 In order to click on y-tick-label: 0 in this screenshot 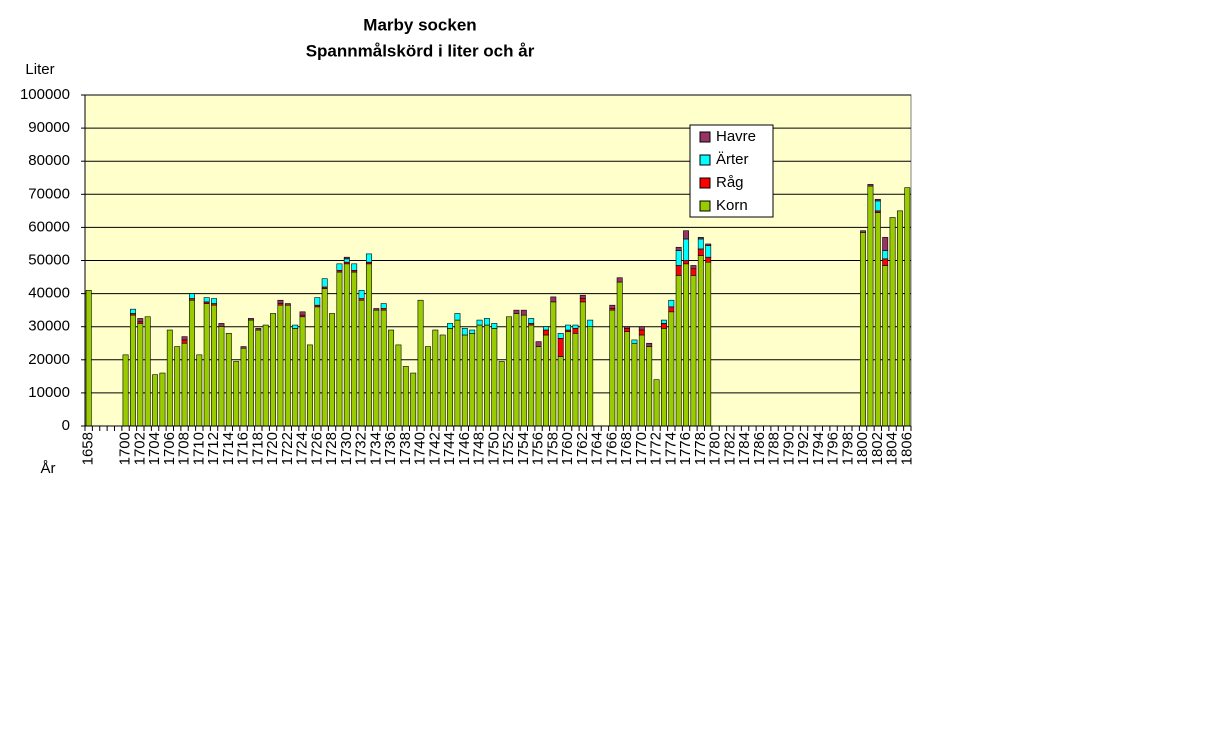, I will do `click(66, 425)`.